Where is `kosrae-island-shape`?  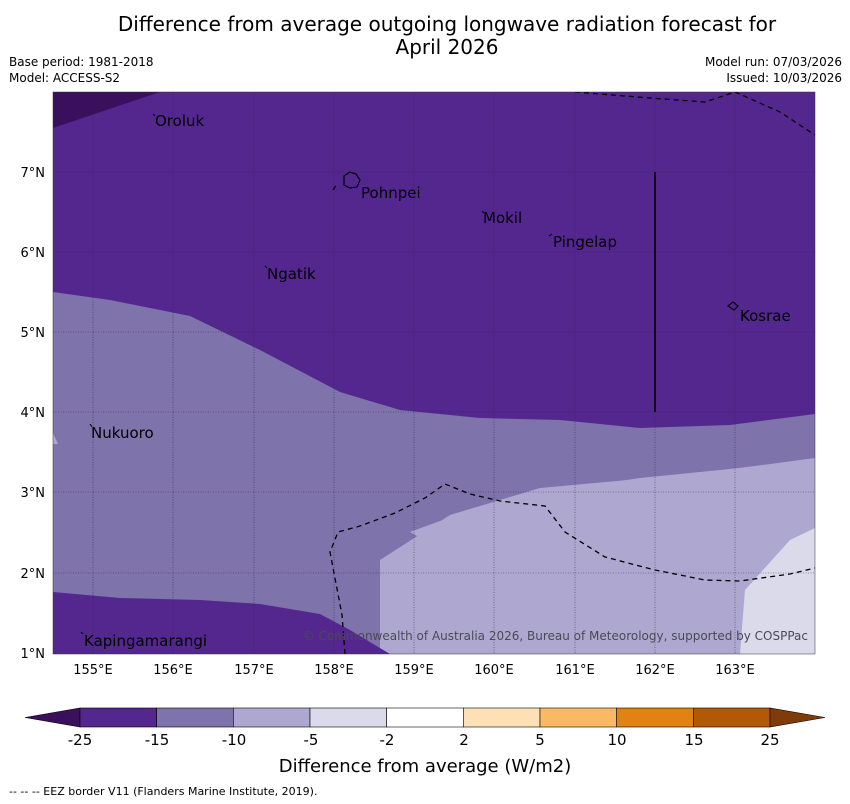 kosrae-island-shape is located at coordinates (732, 306).